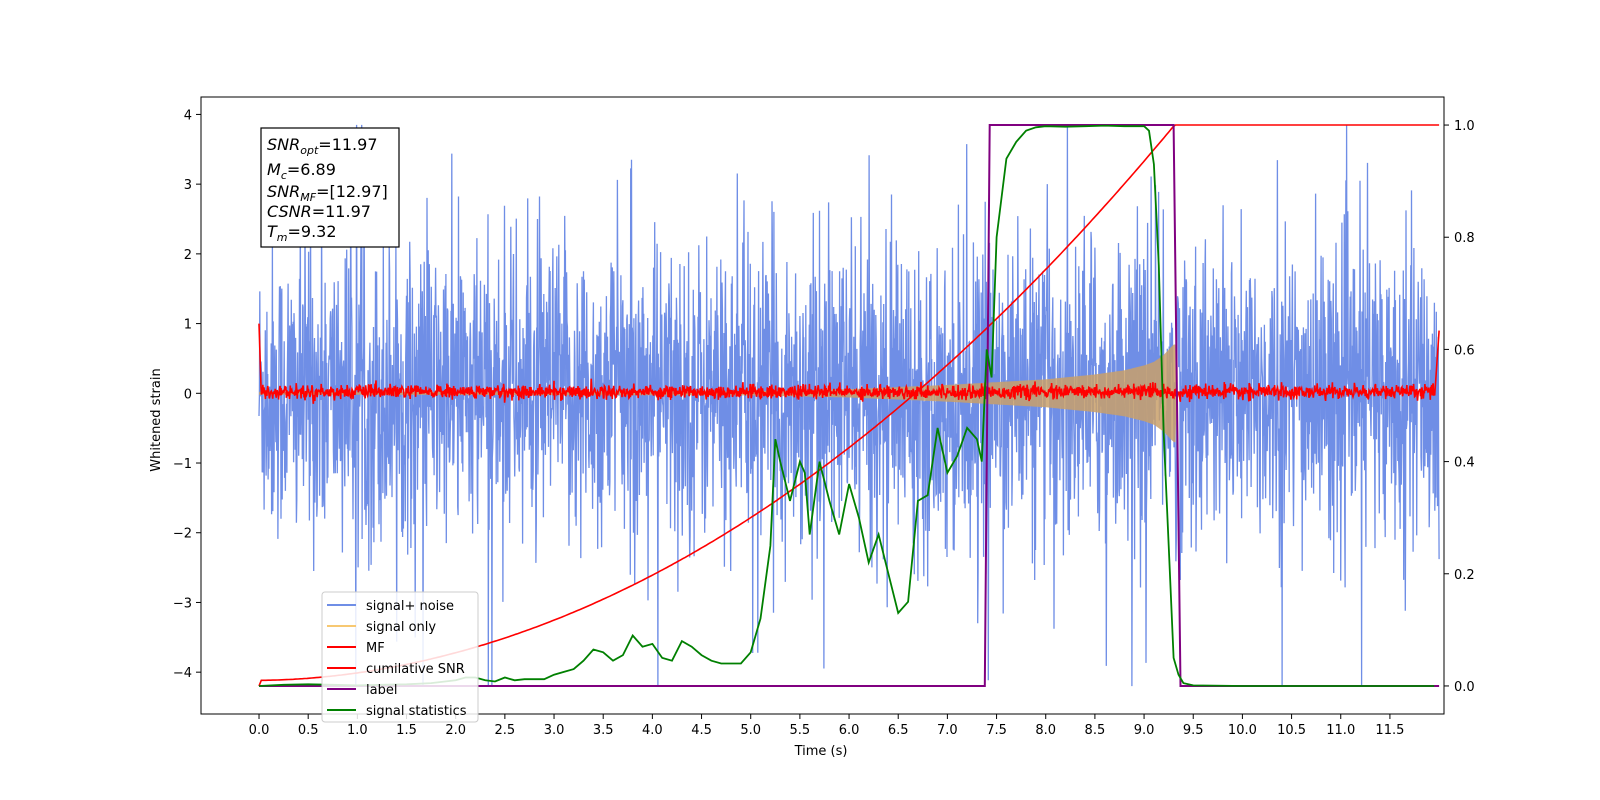  What do you see at coordinates (1193, 730) in the screenshot?
I see `x-tick-label: 9.5` at bounding box center [1193, 730].